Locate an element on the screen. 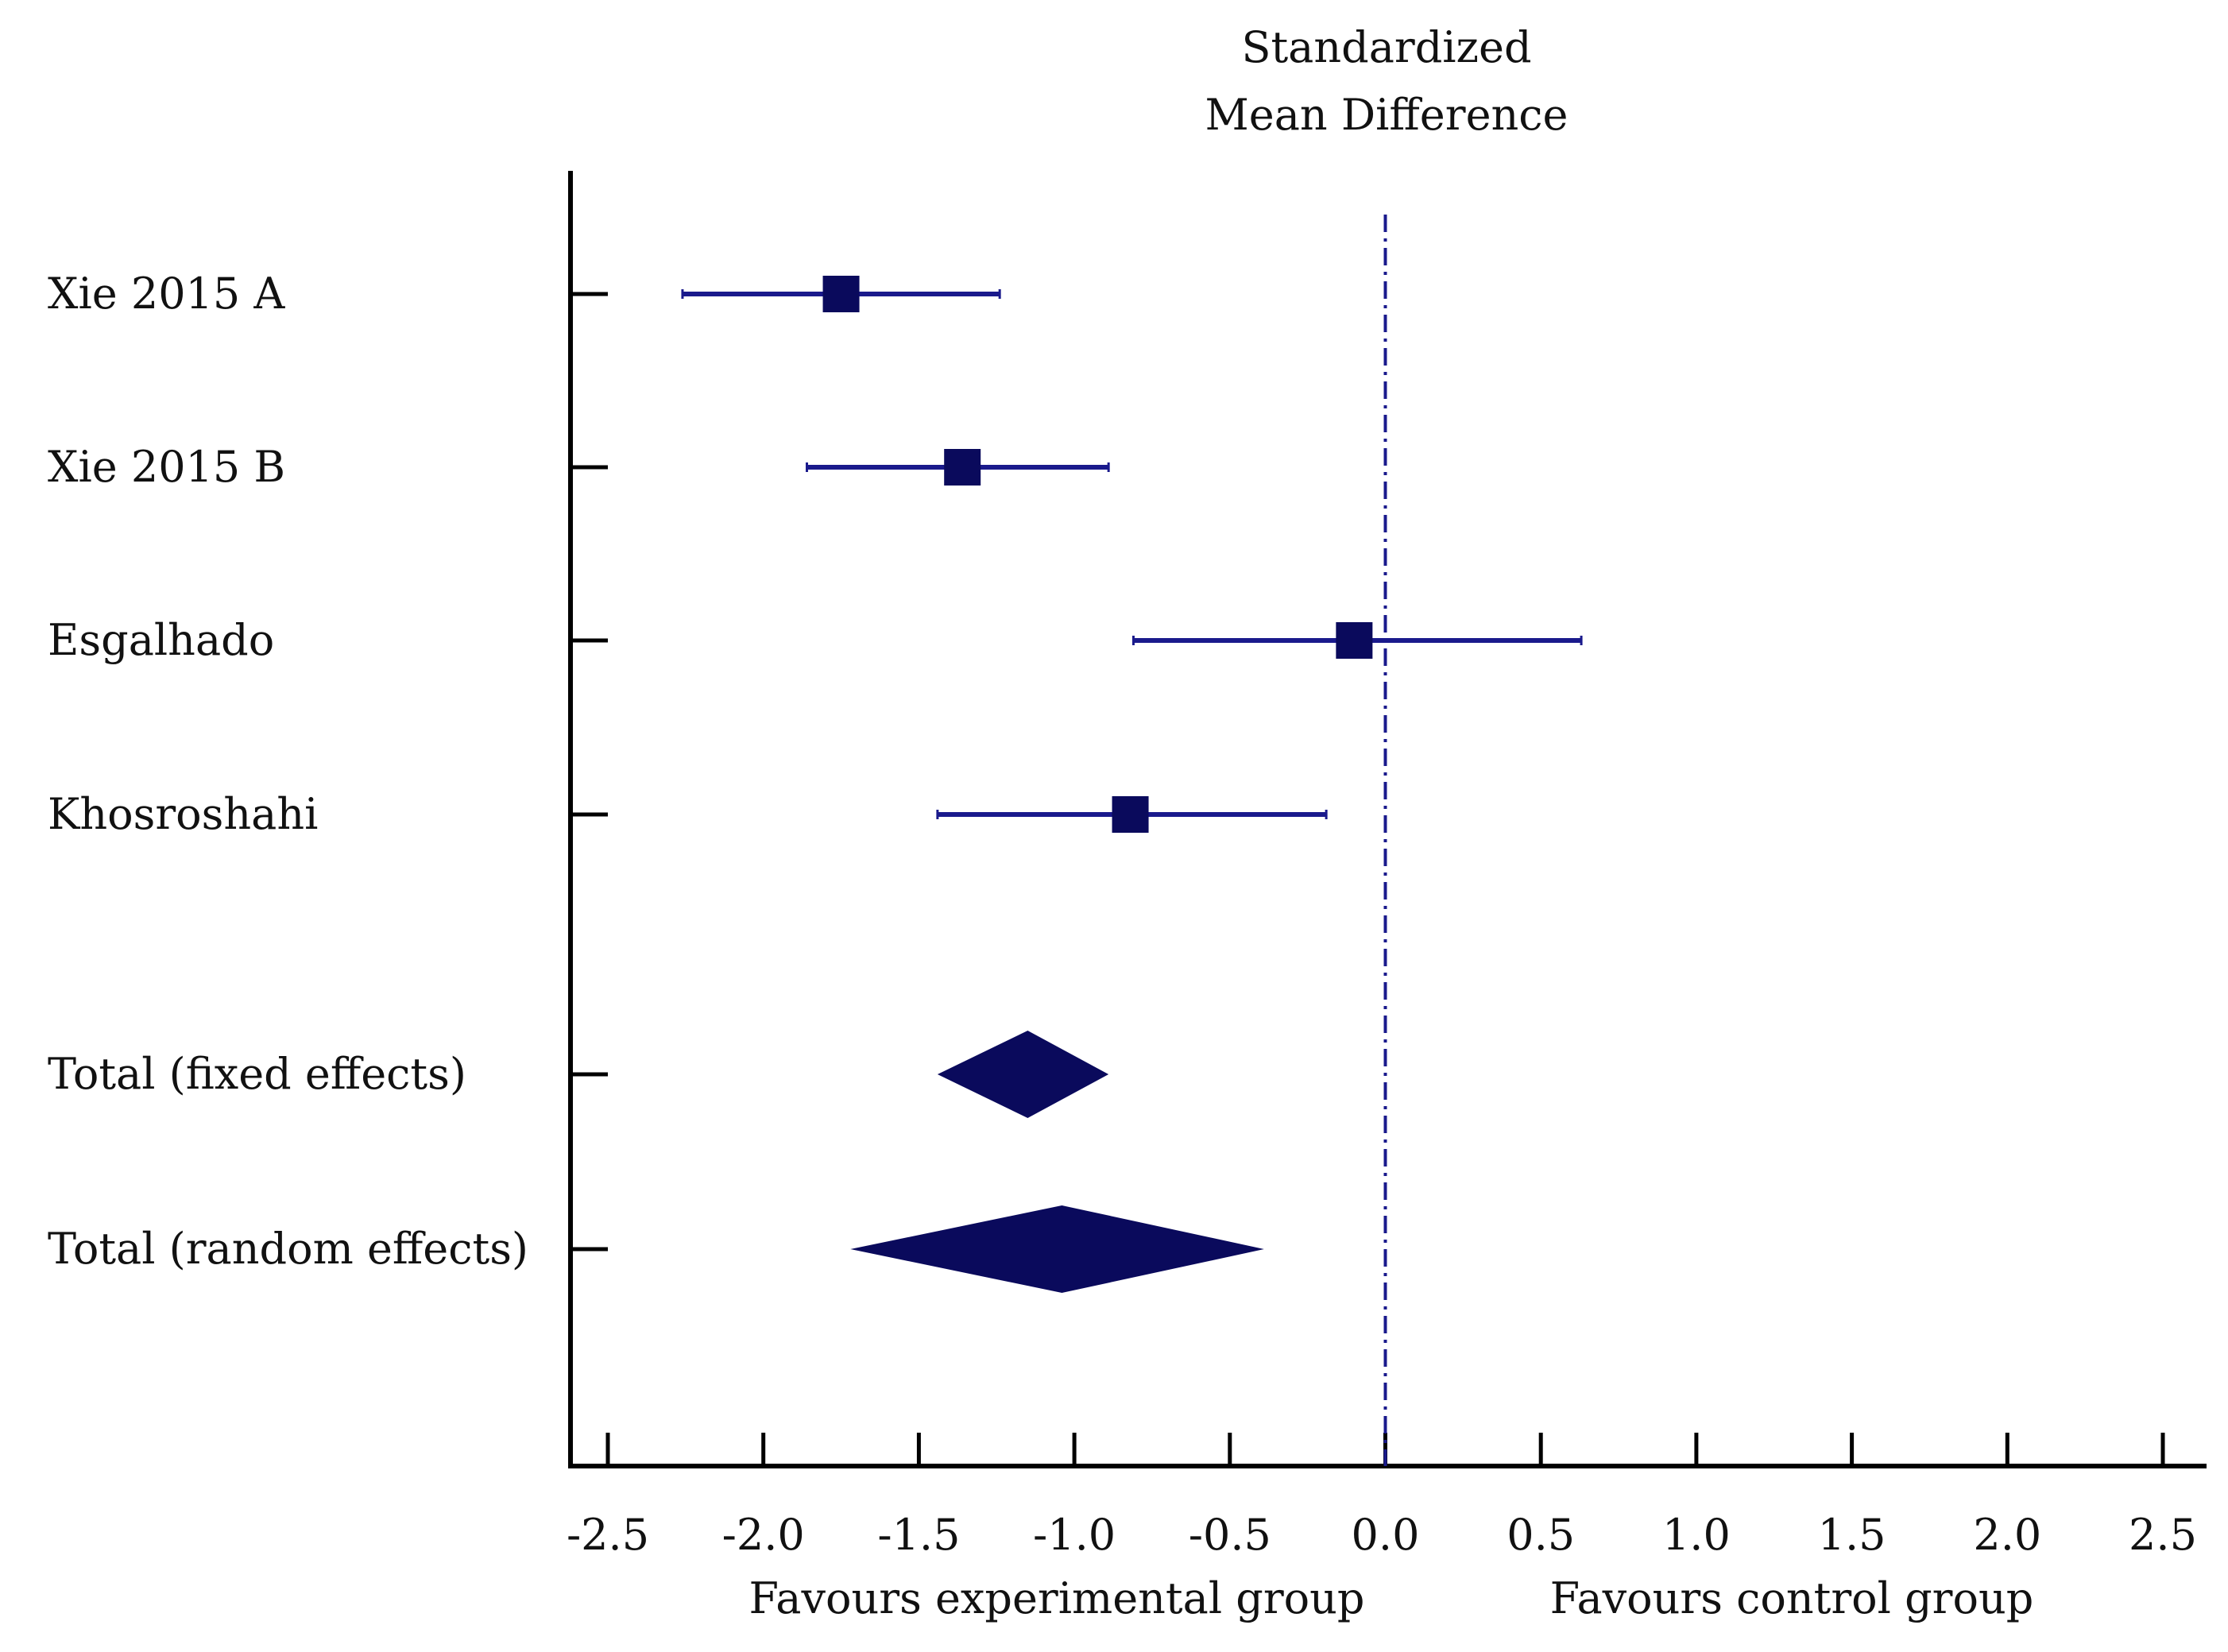  study-row: Xie 2015 A is located at coordinates (524, 294).